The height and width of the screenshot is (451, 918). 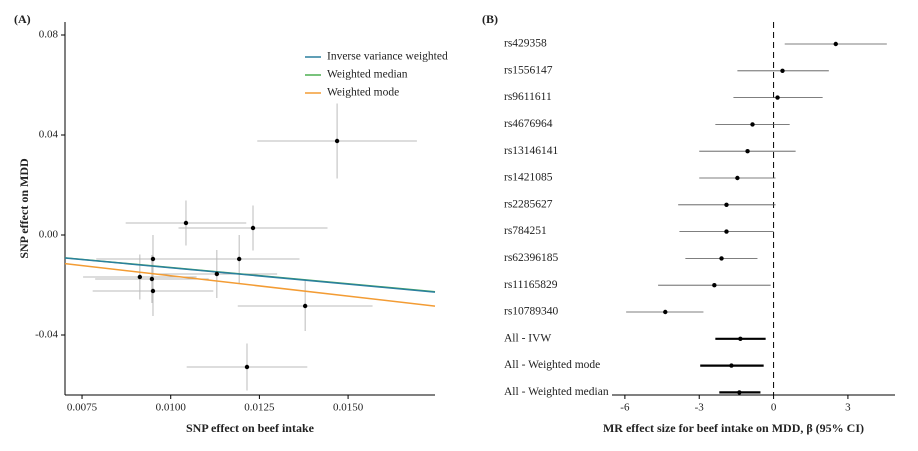 I want to click on legend-label: Weighted mode, so click(x=363, y=93).